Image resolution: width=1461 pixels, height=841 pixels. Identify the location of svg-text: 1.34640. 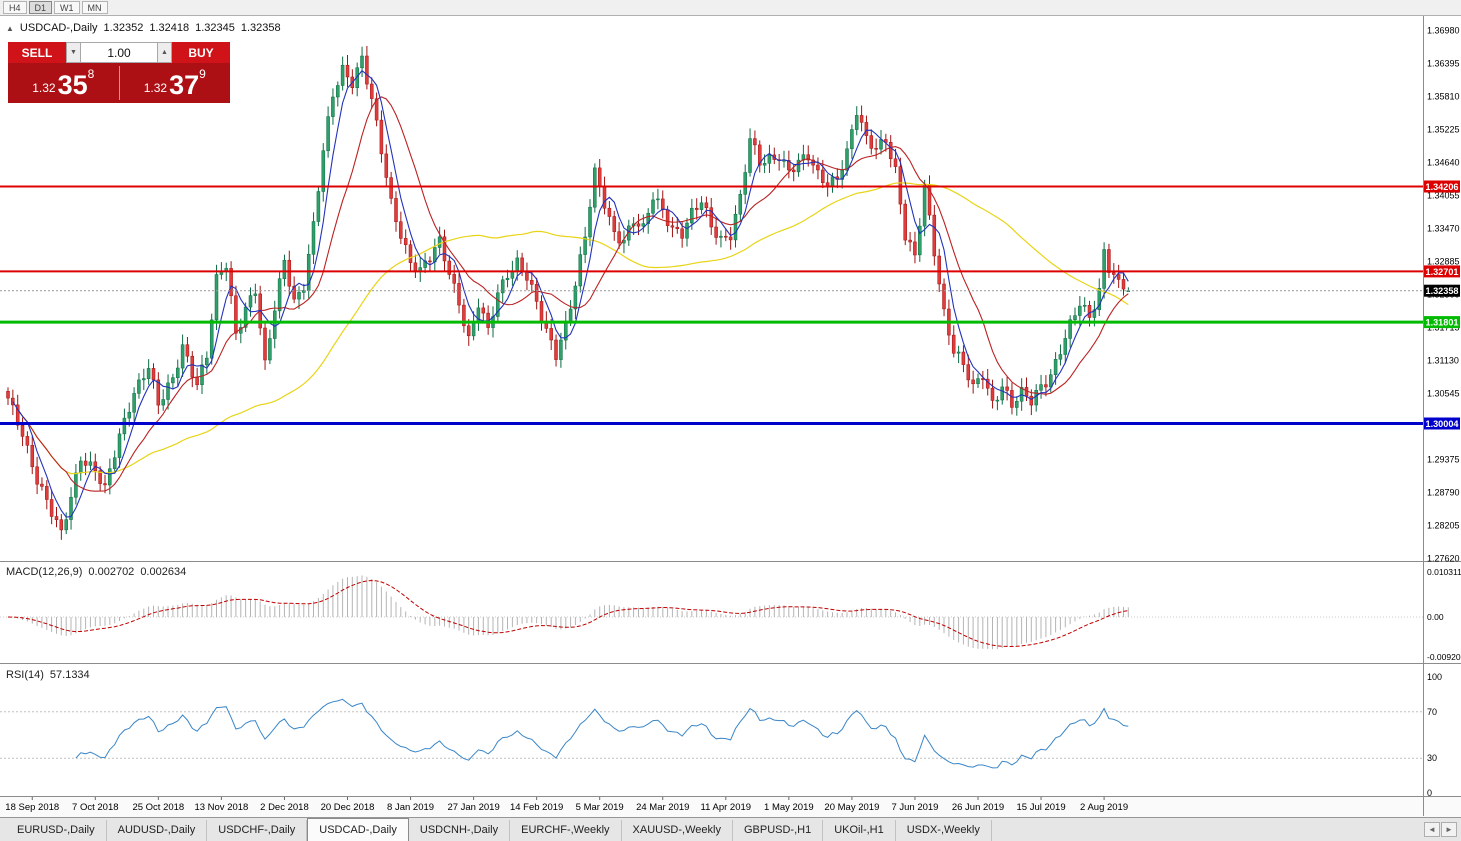
(1443, 163).